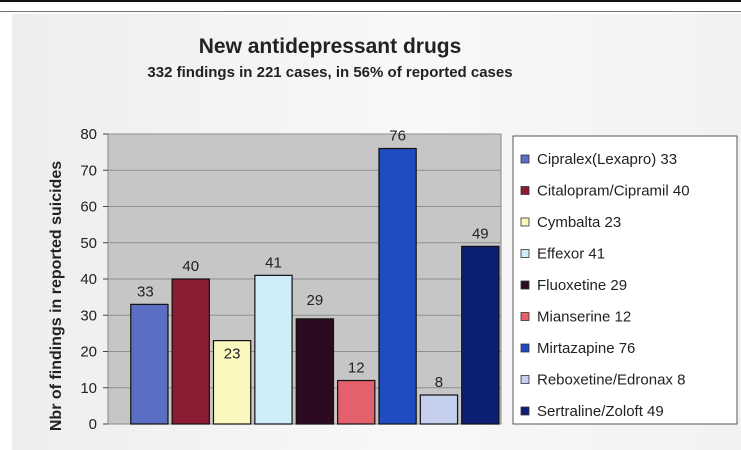 This screenshot has height=450, width=741. What do you see at coordinates (88, 207) in the screenshot?
I see `y-tick-label: 60` at bounding box center [88, 207].